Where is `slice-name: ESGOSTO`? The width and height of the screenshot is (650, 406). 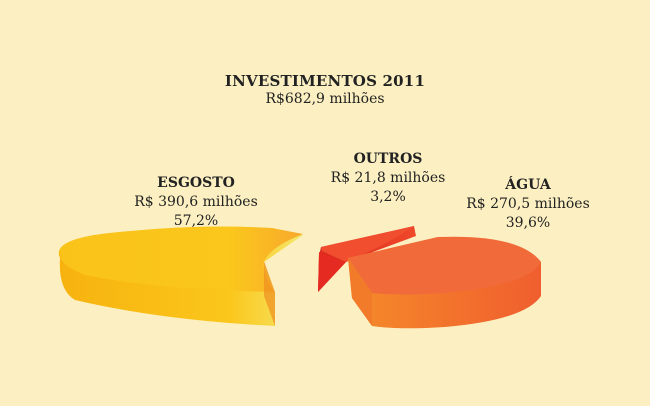 slice-name: ESGOSTO is located at coordinates (196, 183).